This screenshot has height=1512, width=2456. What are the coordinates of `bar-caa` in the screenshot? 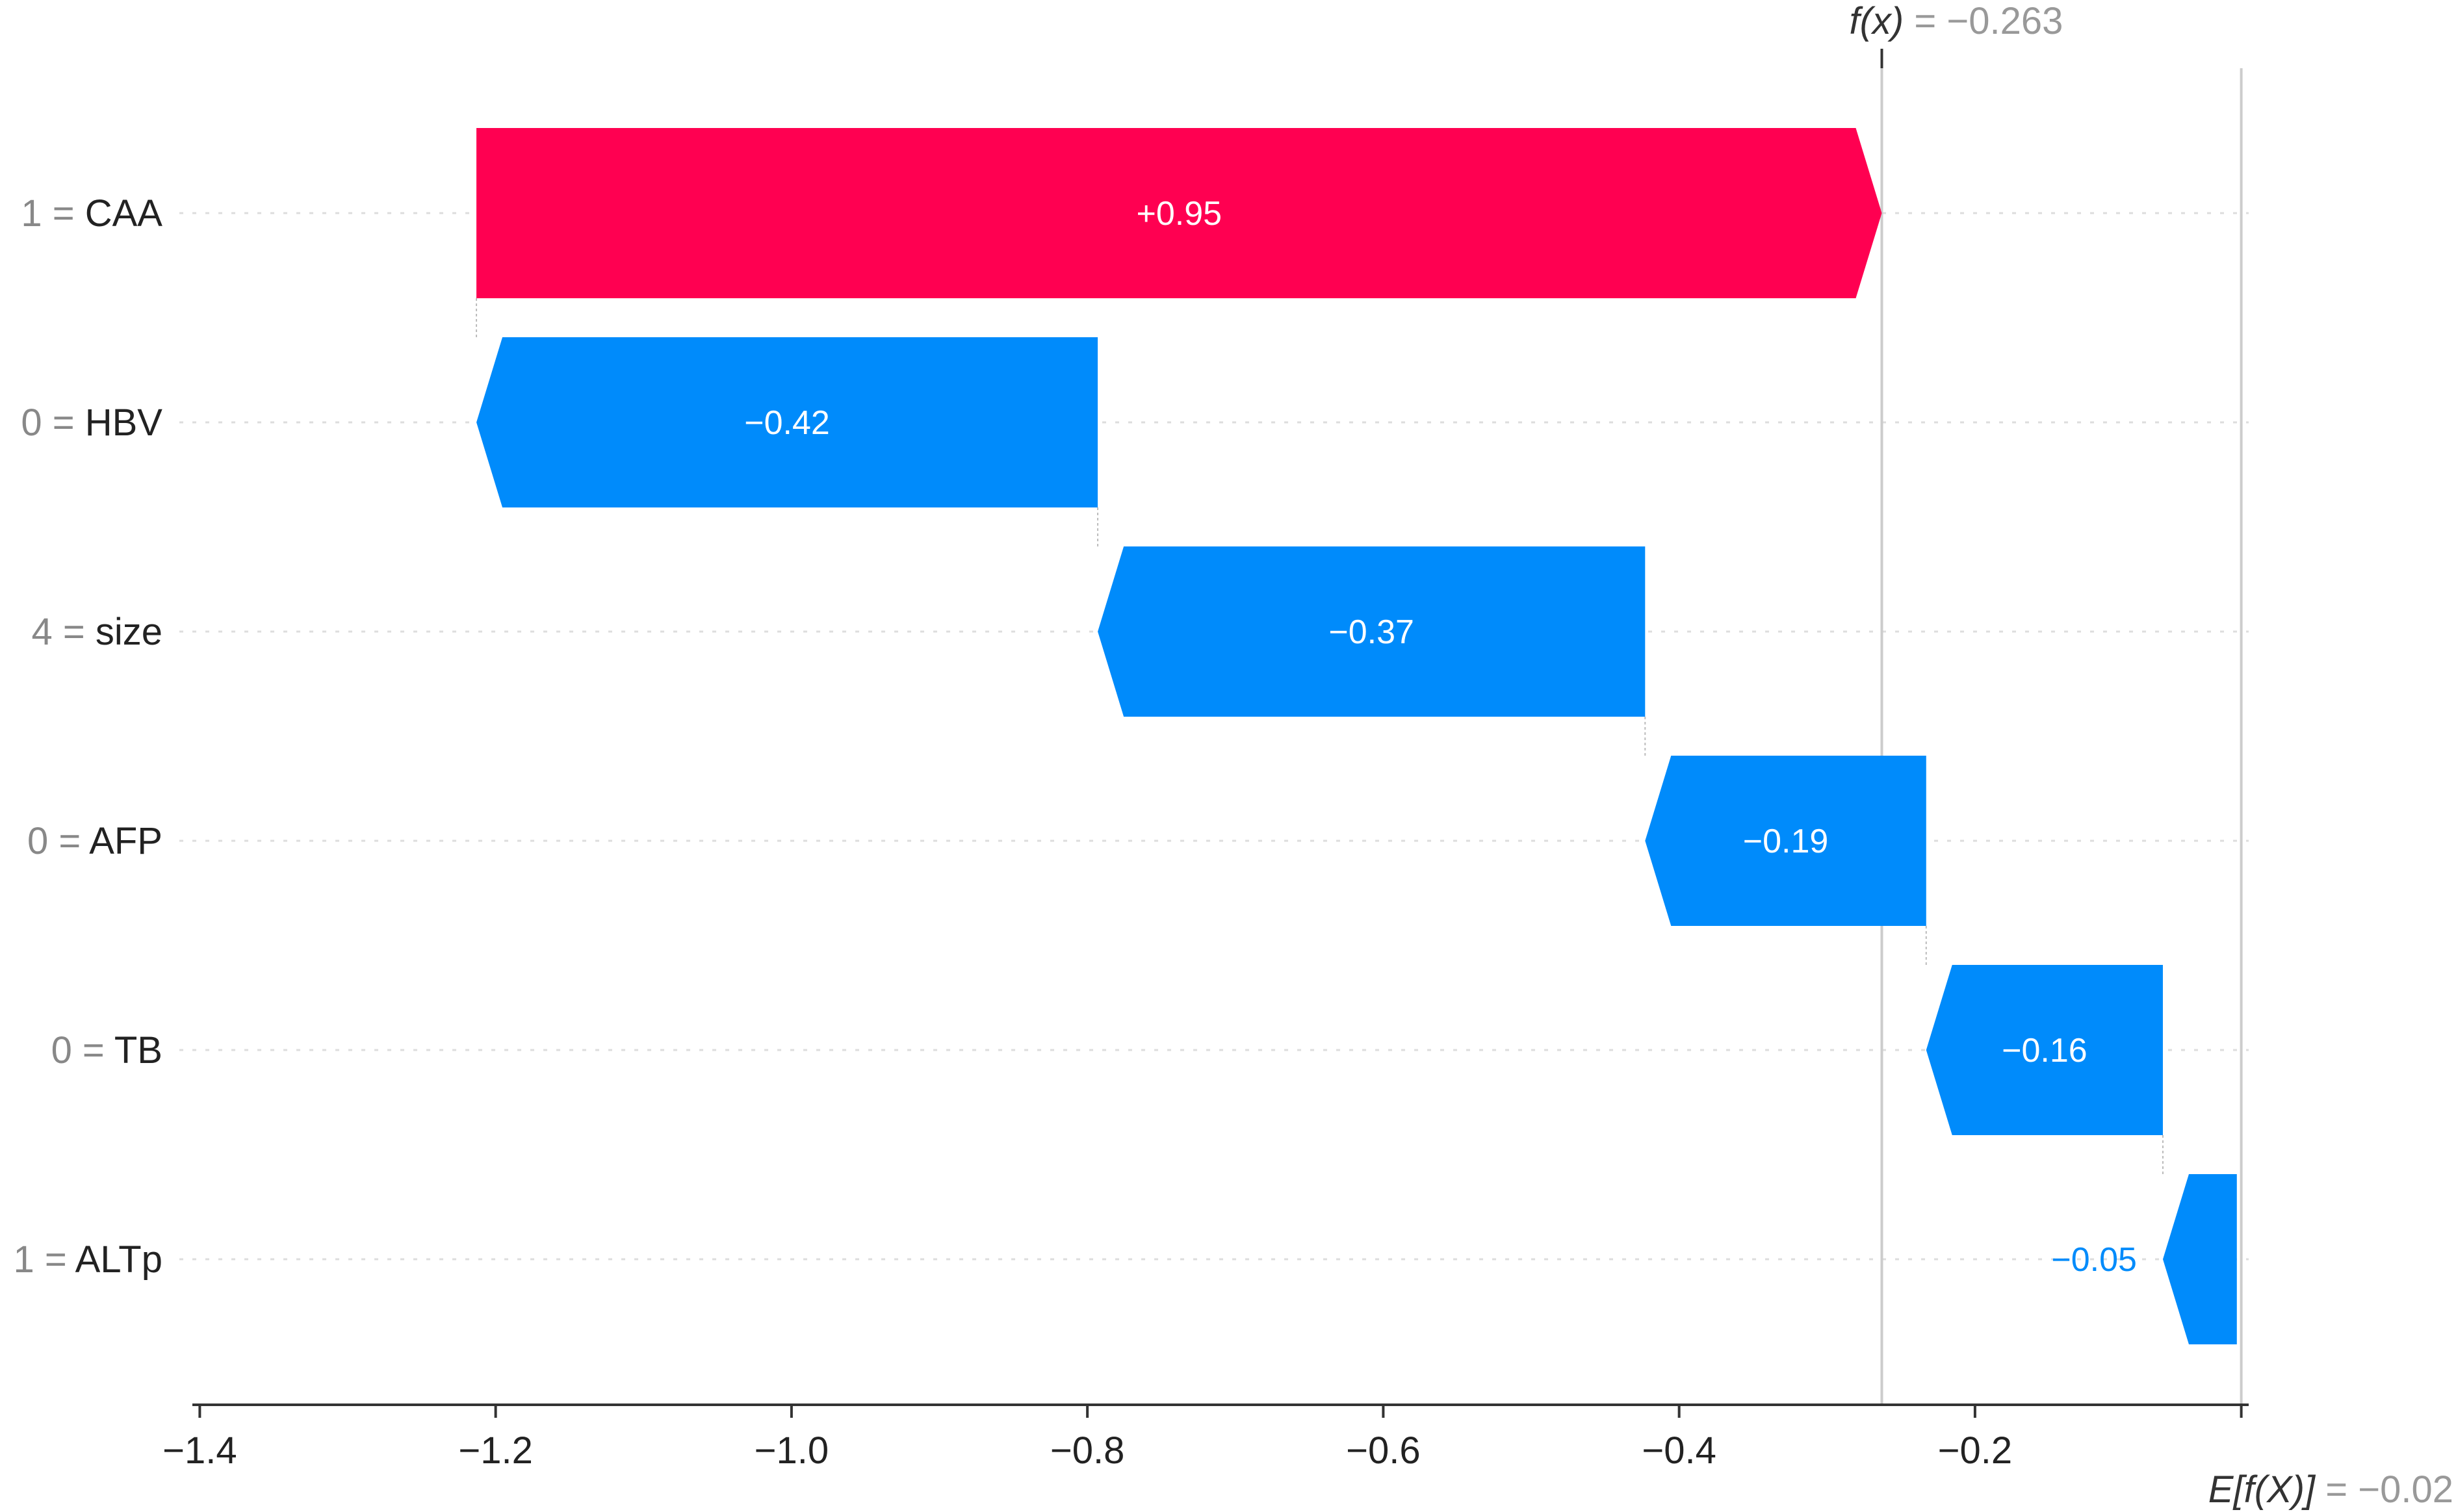 It's located at (1179, 213).